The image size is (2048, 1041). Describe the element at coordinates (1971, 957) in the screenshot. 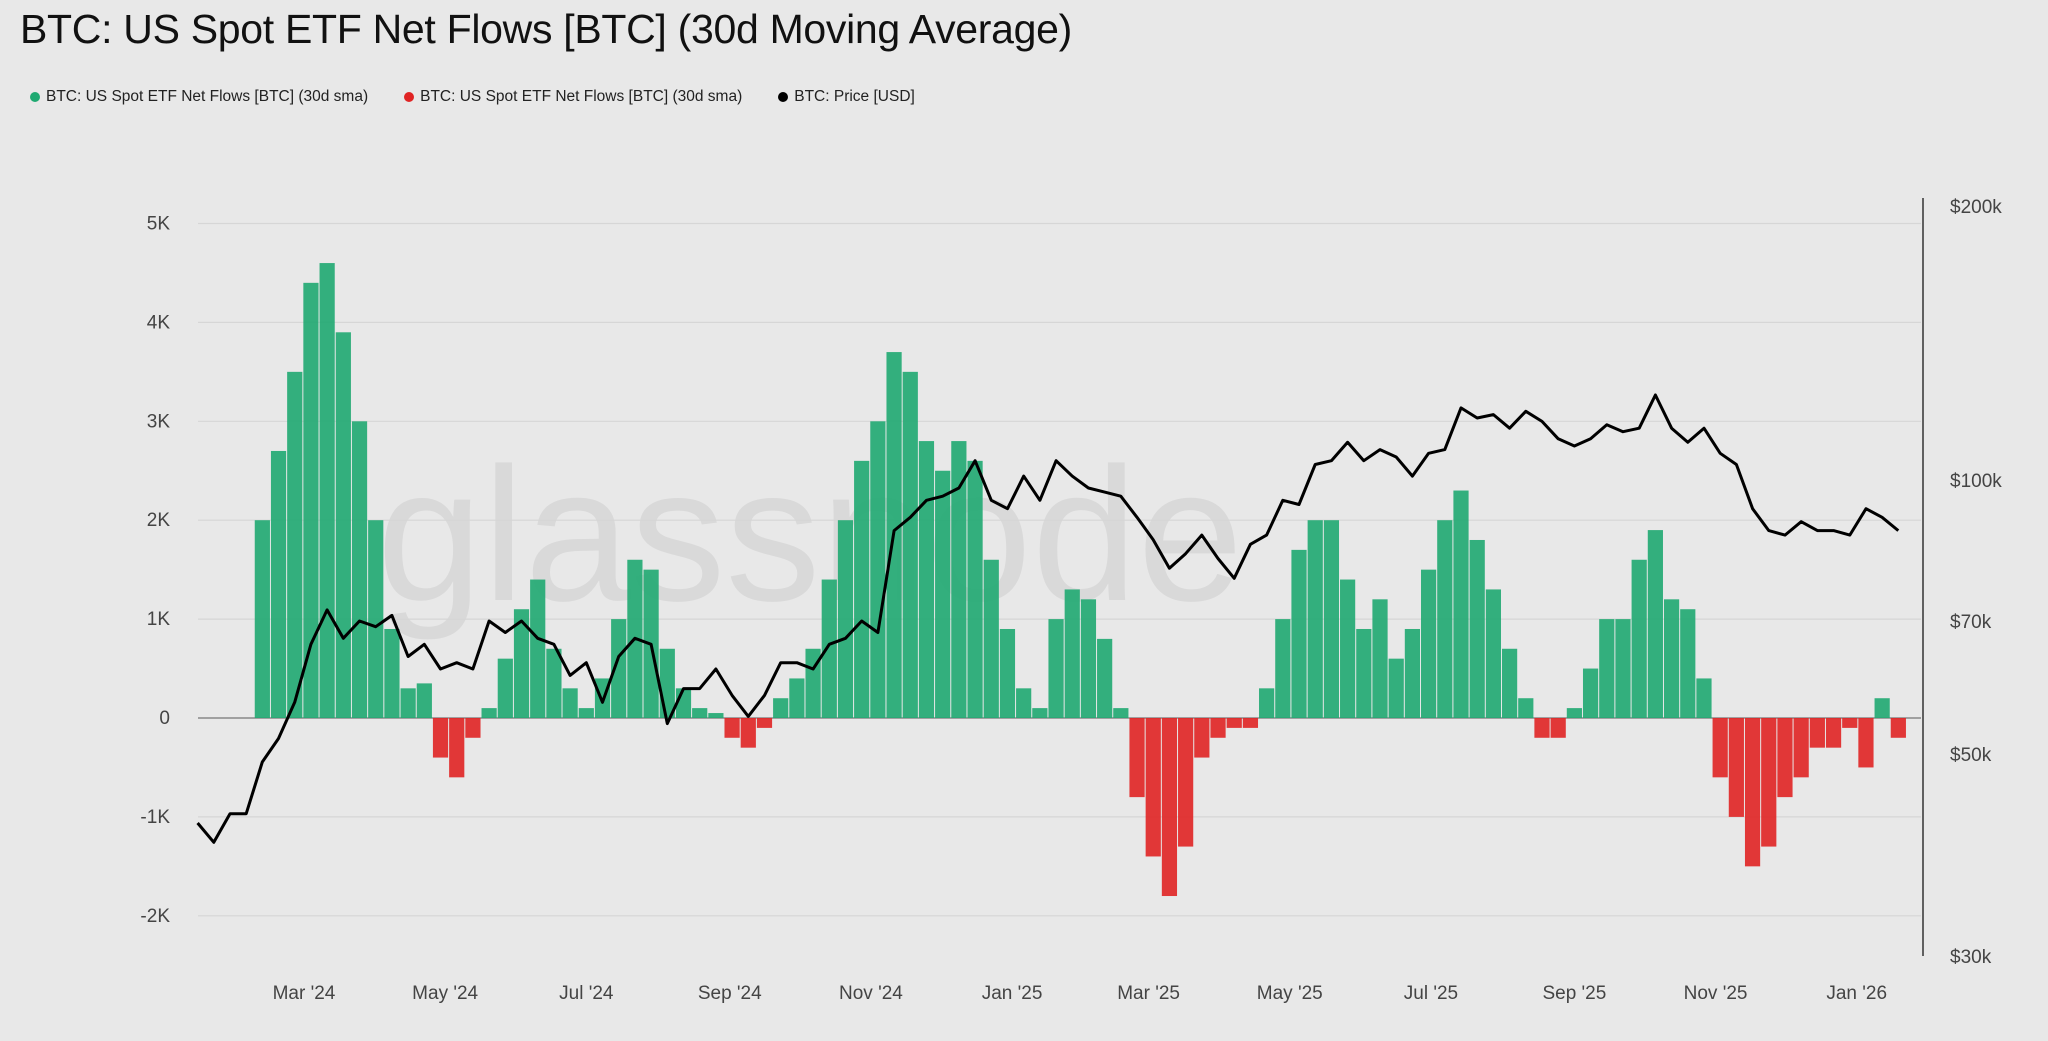

I see `y-right-tick-label: $30k` at that location.